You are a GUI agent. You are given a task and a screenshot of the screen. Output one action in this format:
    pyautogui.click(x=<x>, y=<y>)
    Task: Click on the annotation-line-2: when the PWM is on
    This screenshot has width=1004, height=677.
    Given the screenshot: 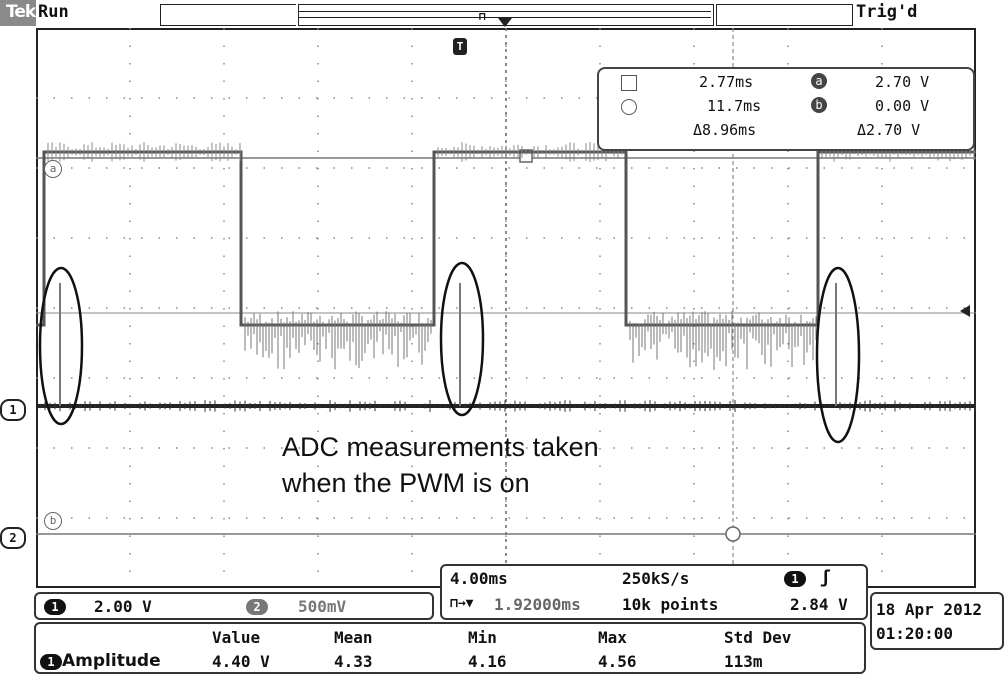 What is the action you would take?
    pyautogui.click(x=406, y=483)
    